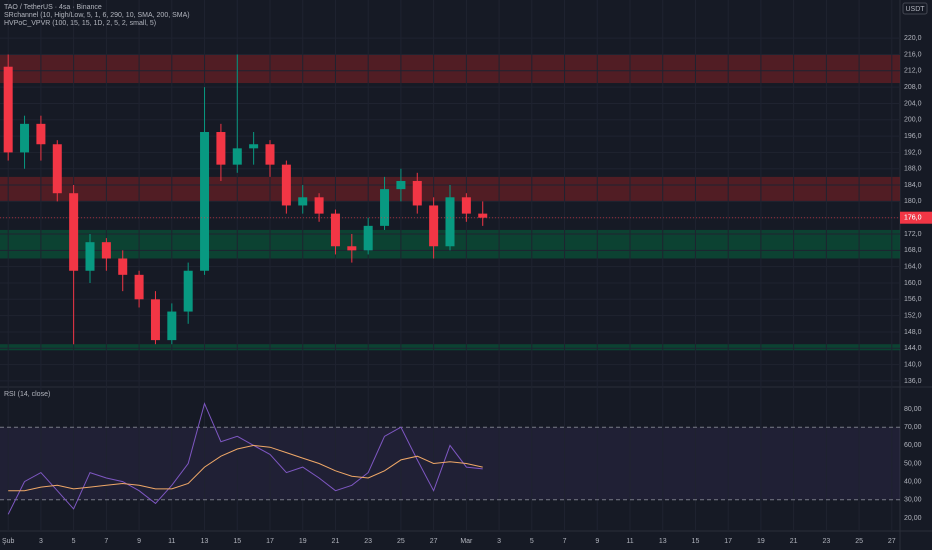  What do you see at coordinates (913, 315) in the screenshot?
I see `y-tick-label: 152,0` at bounding box center [913, 315].